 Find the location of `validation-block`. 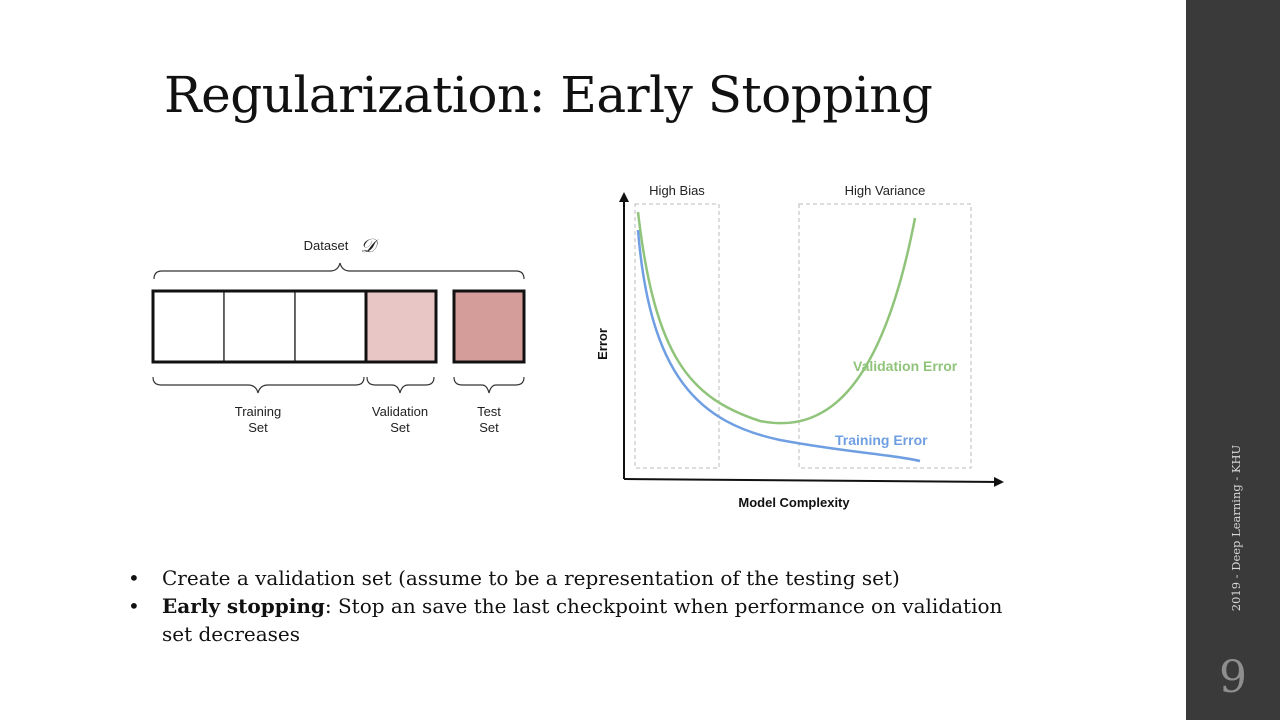

validation-block is located at coordinates (401, 326).